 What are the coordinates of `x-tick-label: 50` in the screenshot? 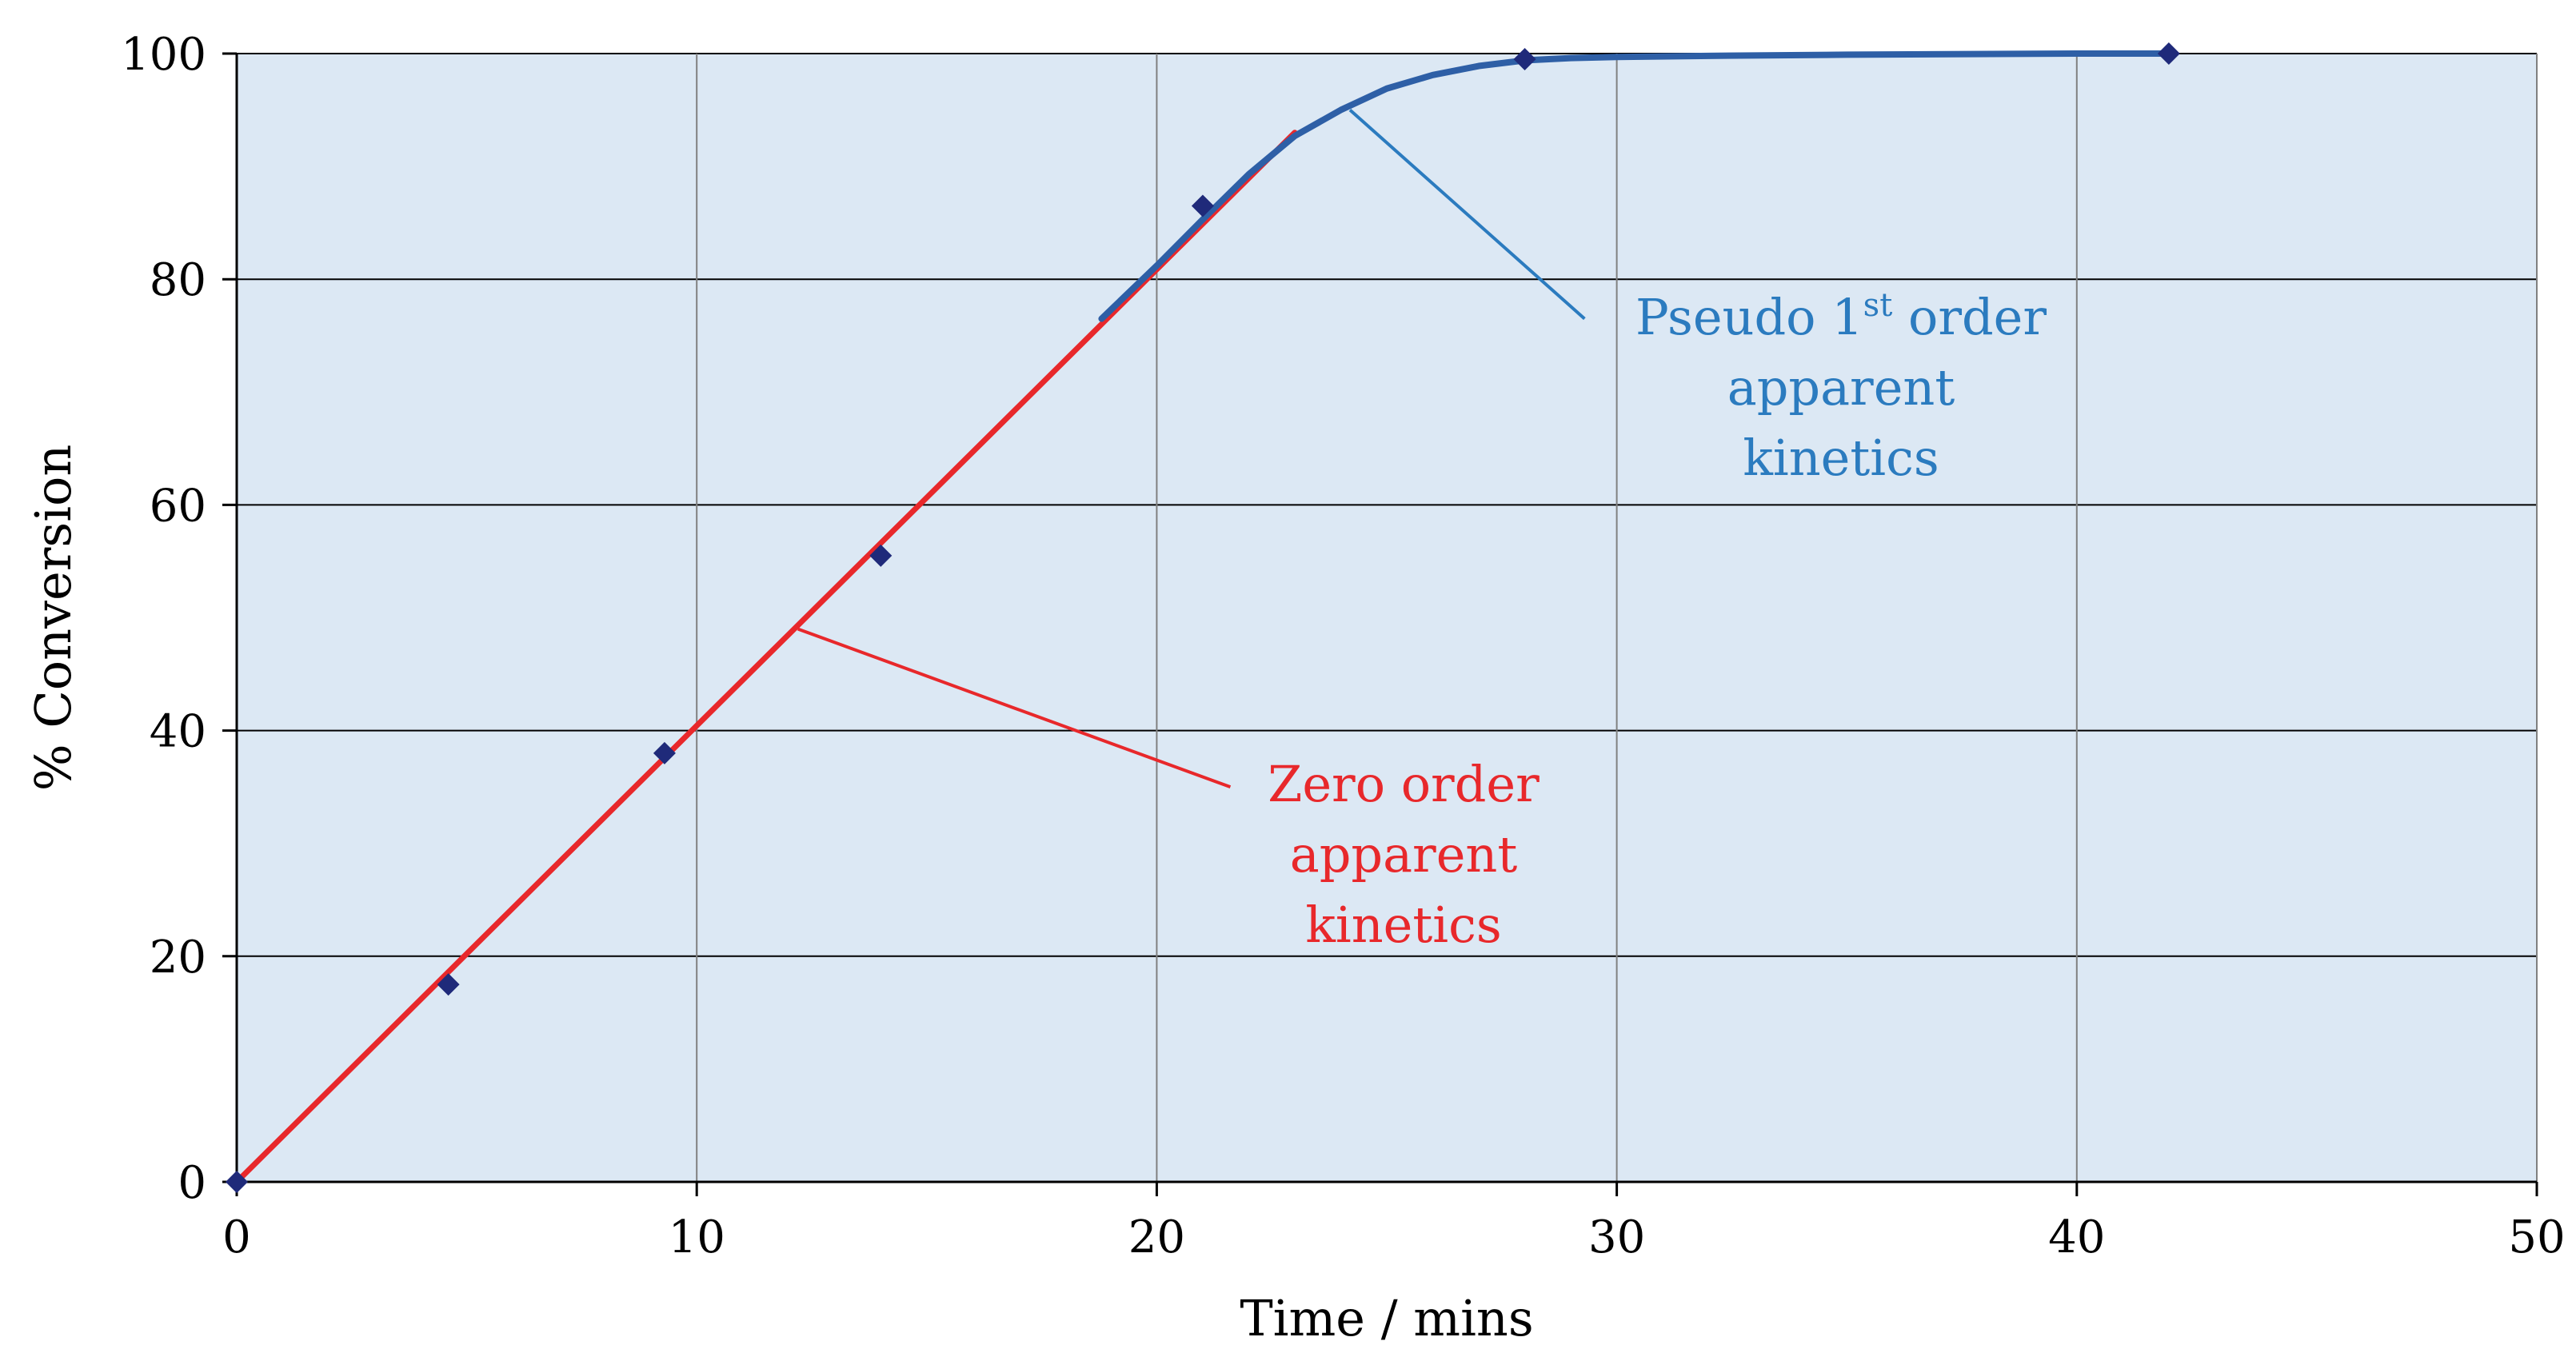 It's located at (2537, 1237).